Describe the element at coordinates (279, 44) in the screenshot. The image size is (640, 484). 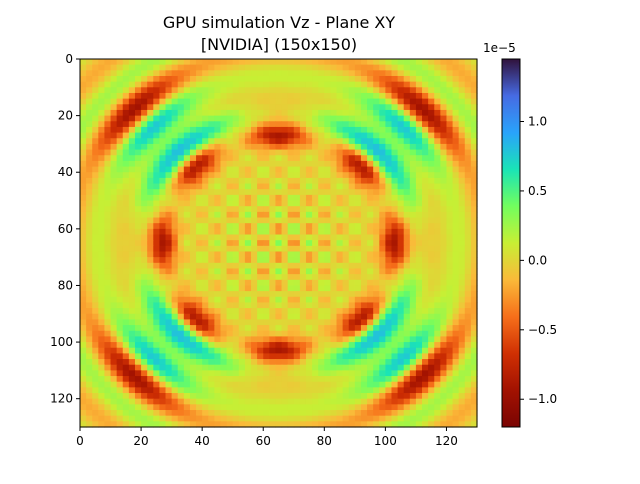
I see `chart-subtitle: [NVIDIA] (150x150)` at that location.